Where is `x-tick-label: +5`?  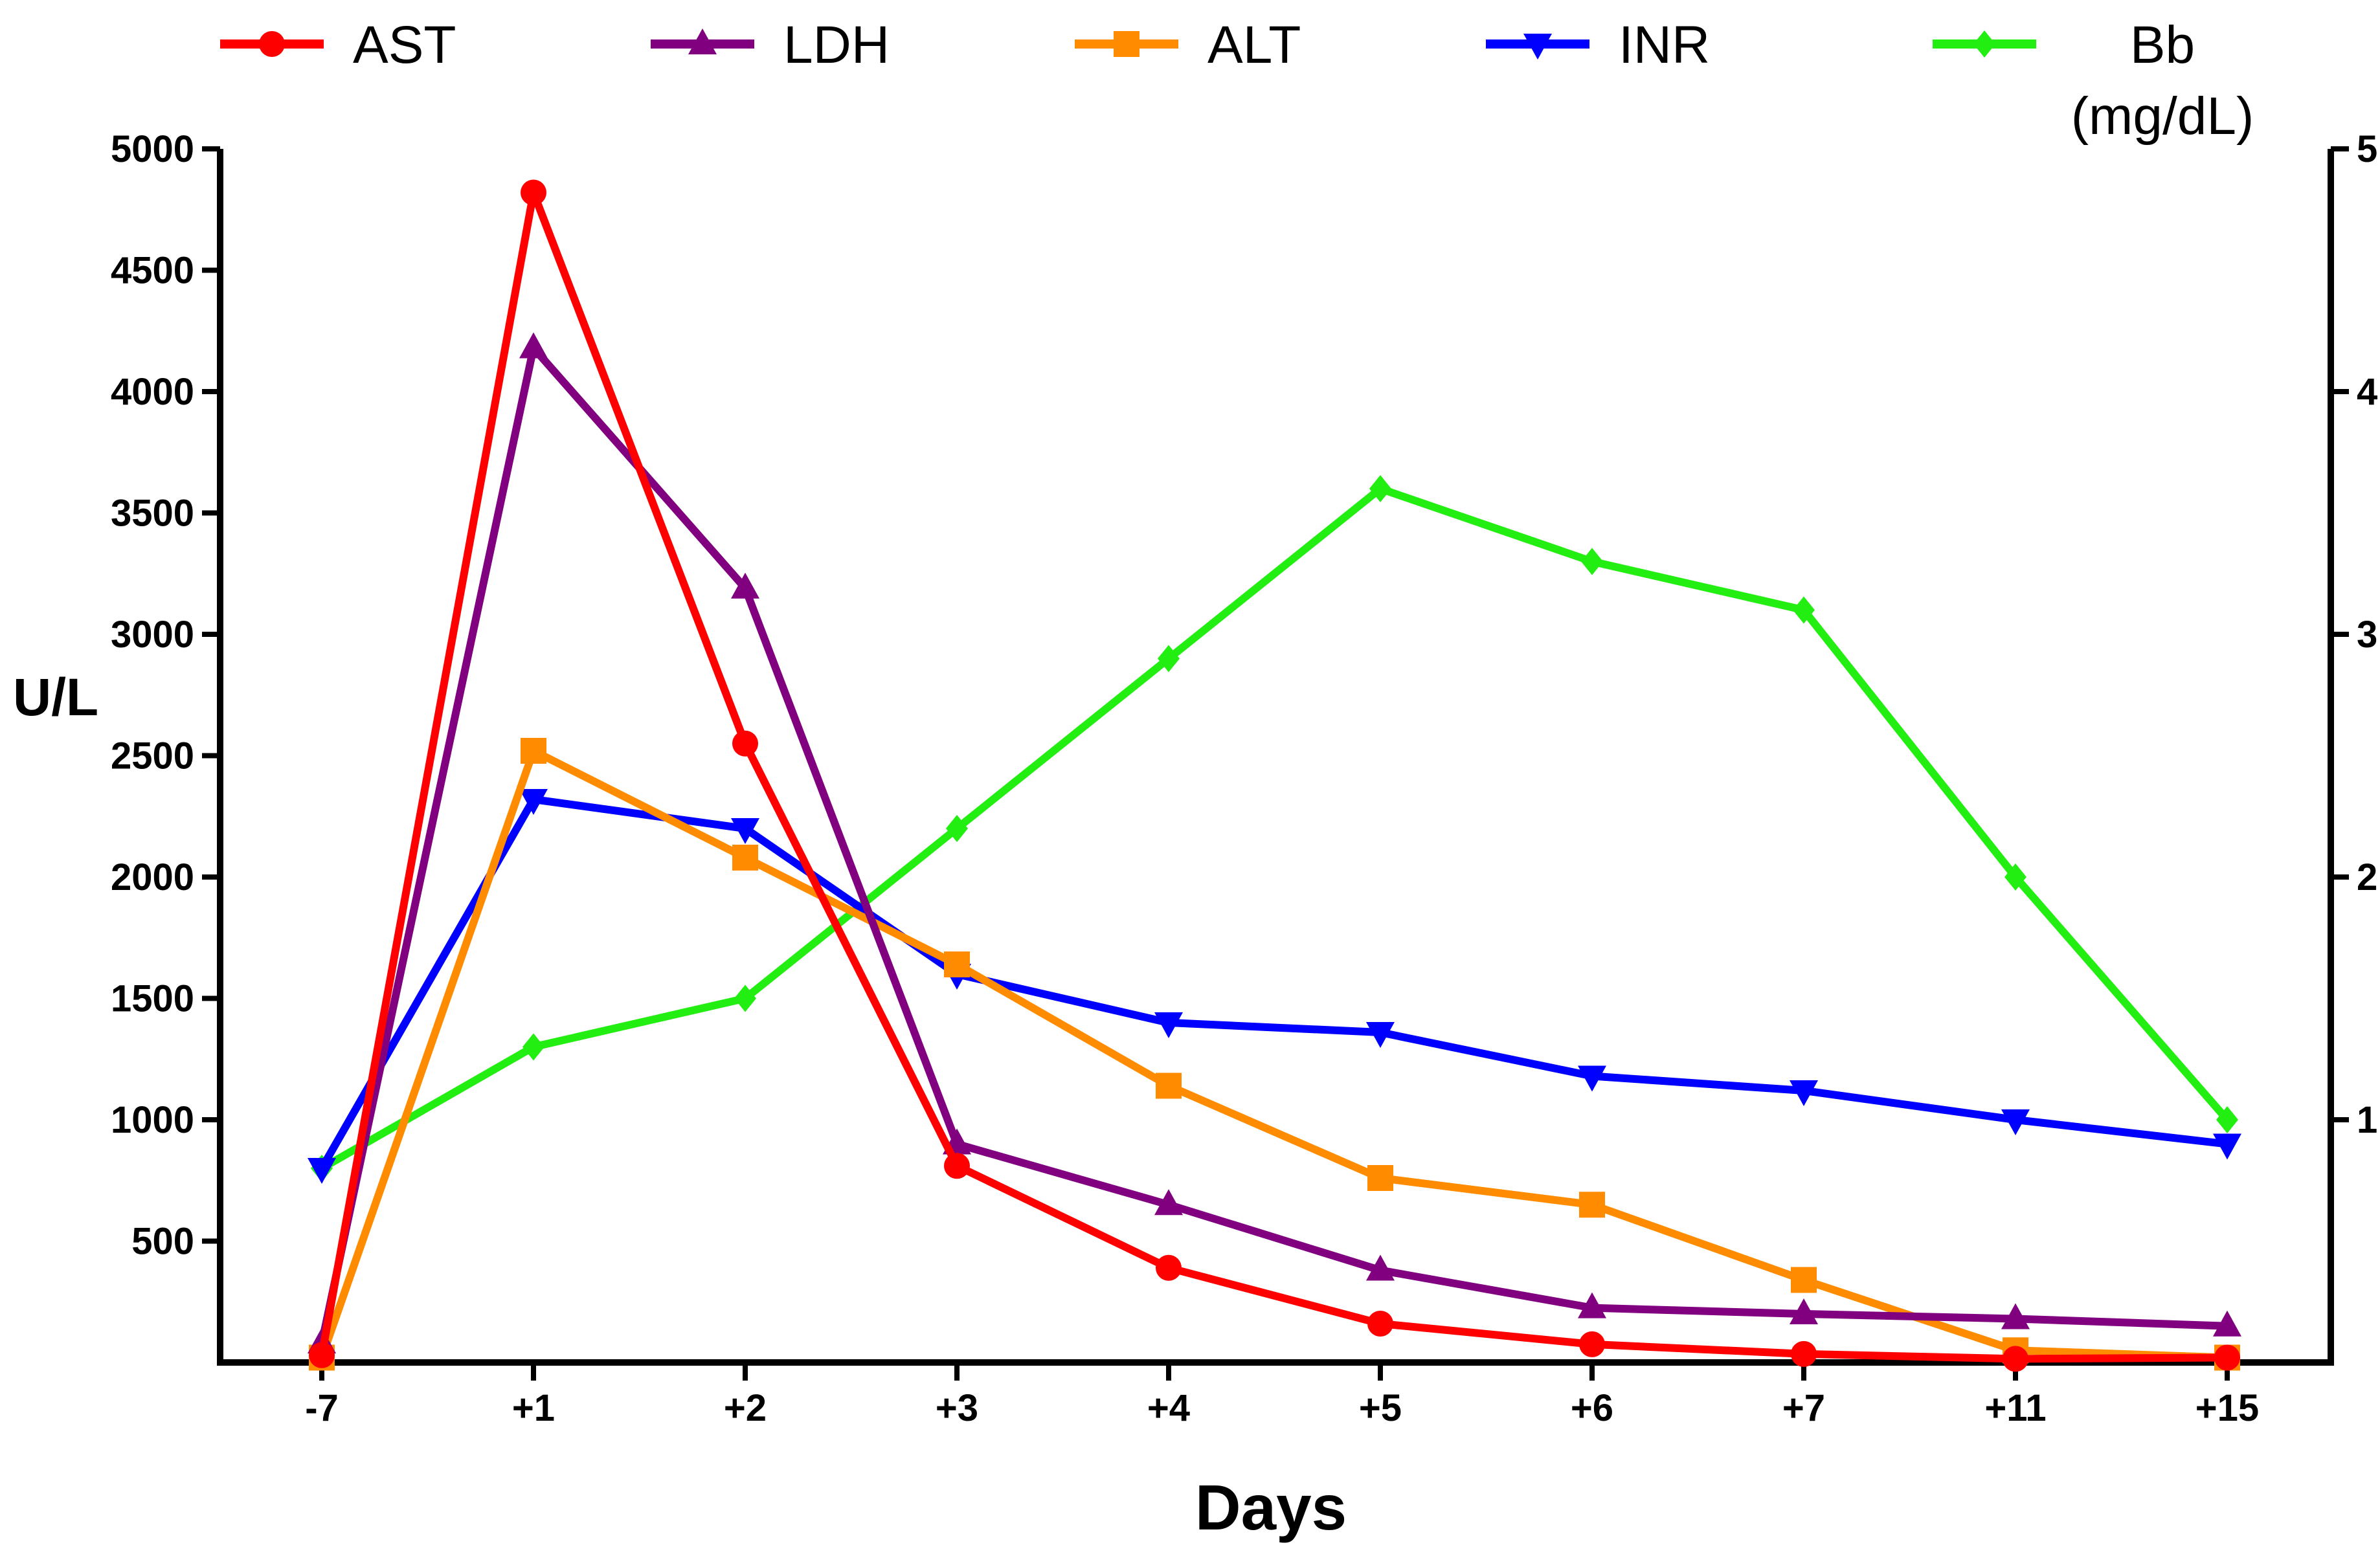 x-tick-label: +5 is located at coordinates (1381, 1408).